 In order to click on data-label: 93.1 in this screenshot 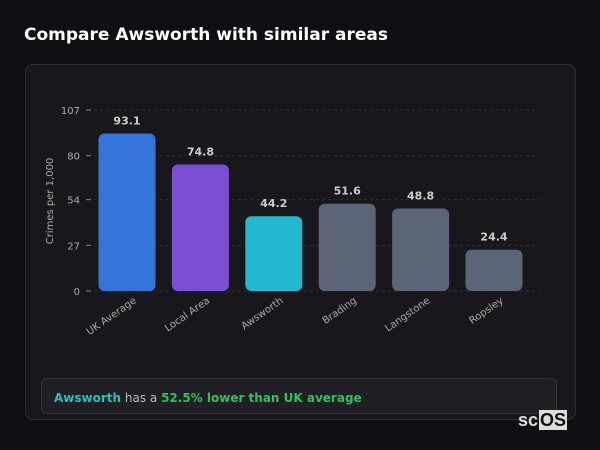, I will do `click(126, 121)`.